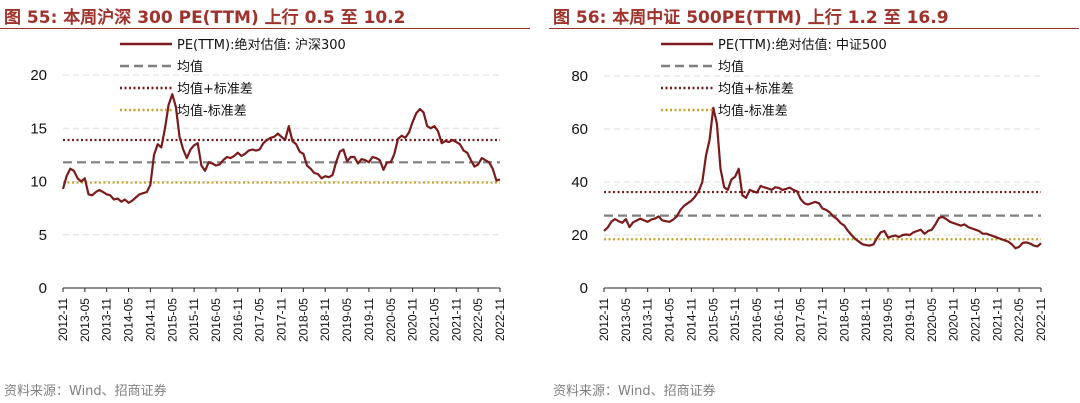 Image resolution: width=1080 pixels, height=403 pixels. What do you see at coordinates (579, 76) in the screenshot?
I see `y-tick-label: 80` at bounding box center [579, 76].